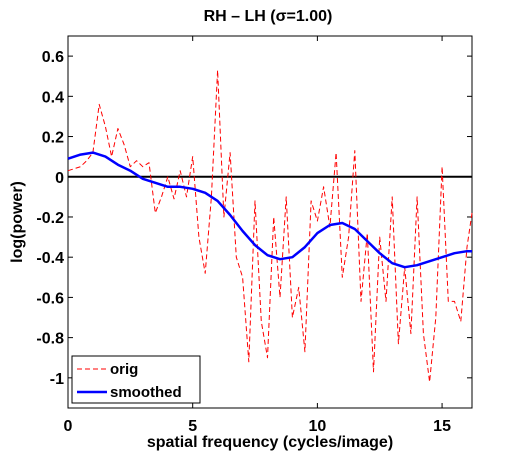  I want to click on legend-label-smoothed: smoothed, so click(146, 392).